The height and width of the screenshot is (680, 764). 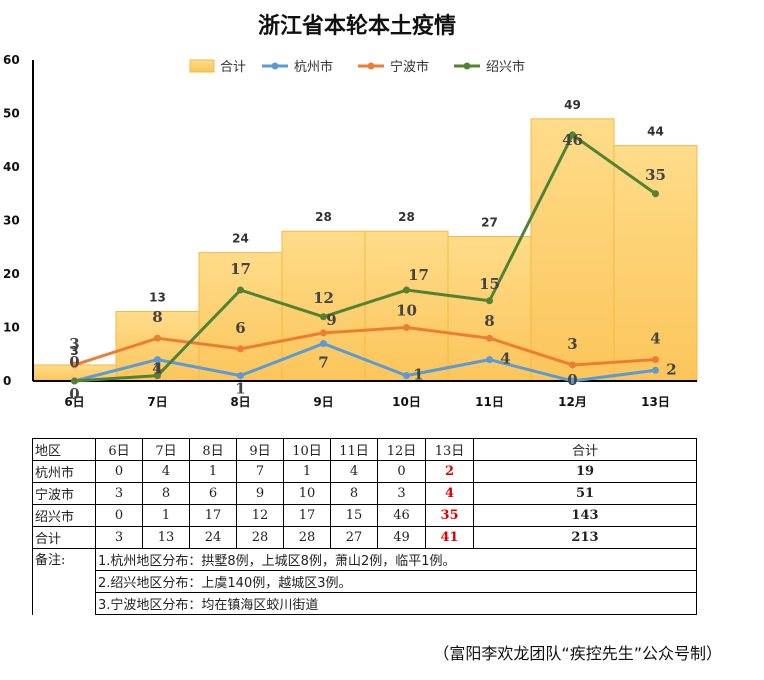 What do you see at coordinates (396, 559) in the screenshot?
I see `note-text: 1.杭州地区分布：拱墅8例，上城区8例，萧山2例，临平1例。` at bounding box center [396, 559].